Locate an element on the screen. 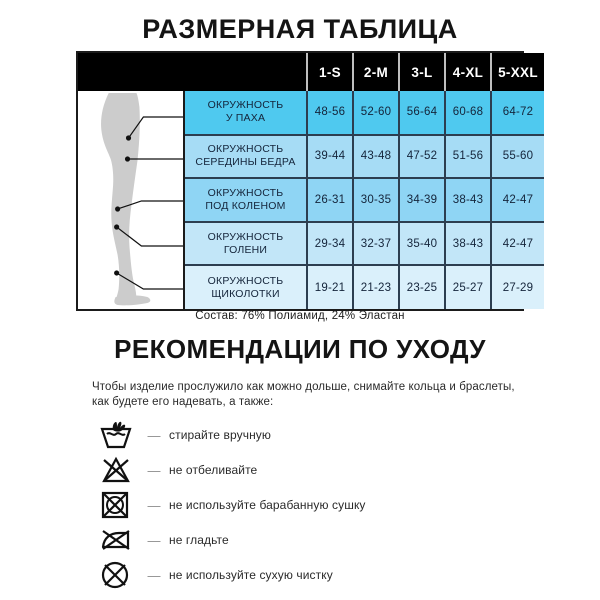  row-label-ankle: ОКРУЖНОСТЬ ЩИКОЛОТКИ is located at coordinates (246, 287).